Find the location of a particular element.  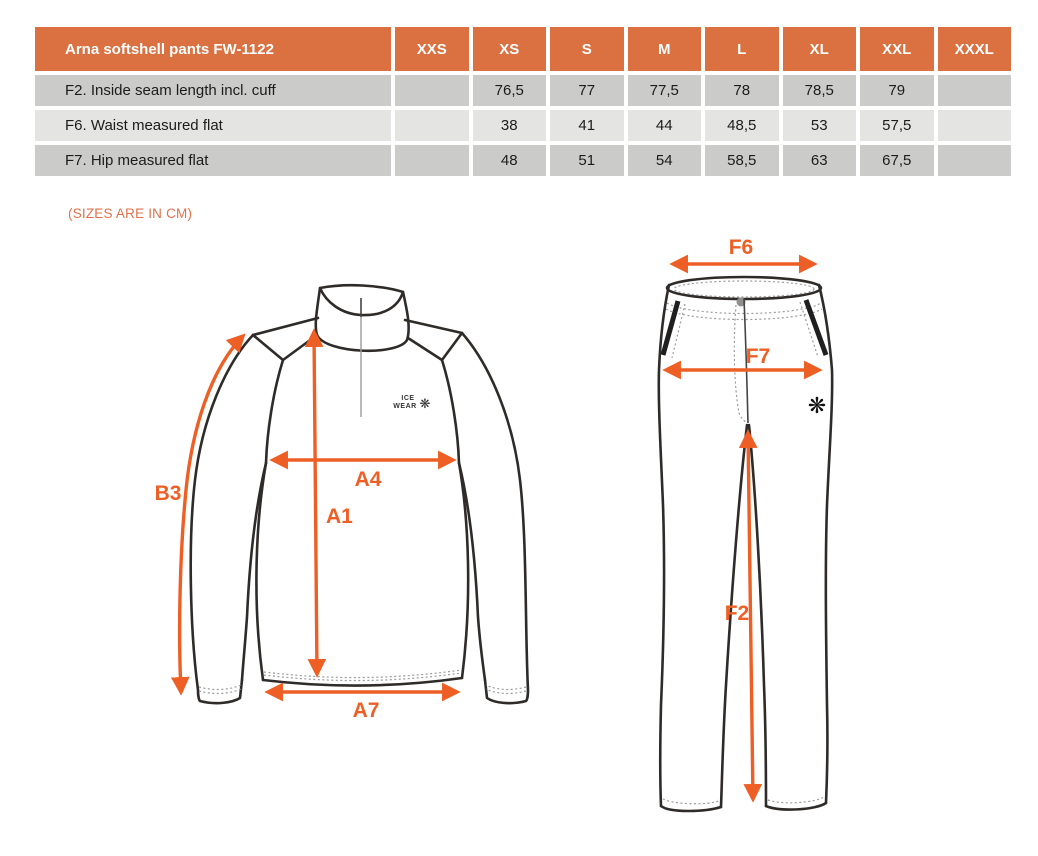

cell-value: 77 is located at coordinates (587, 90).